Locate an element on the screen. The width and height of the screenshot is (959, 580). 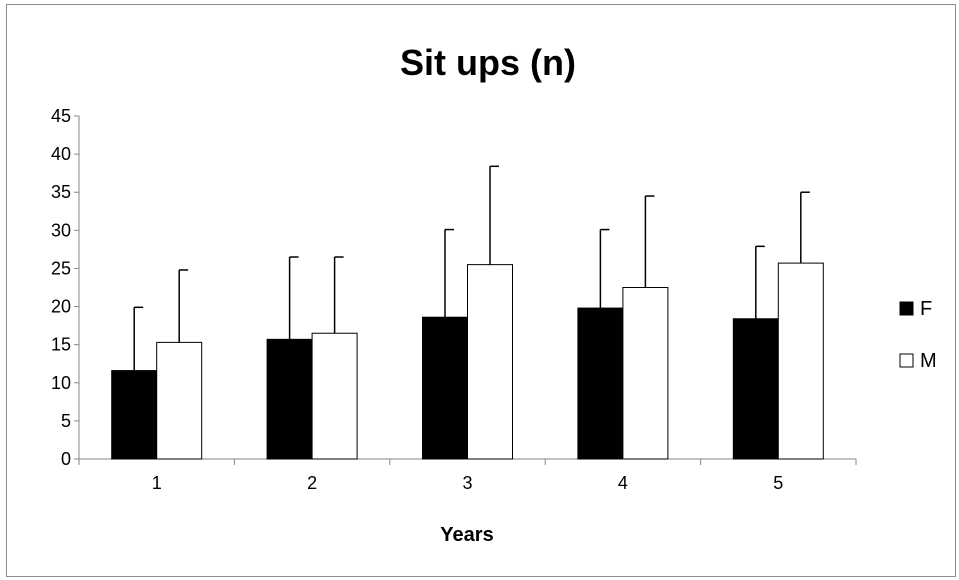
chart-title: Sit ups (n) is located at coordinates (488, 62).